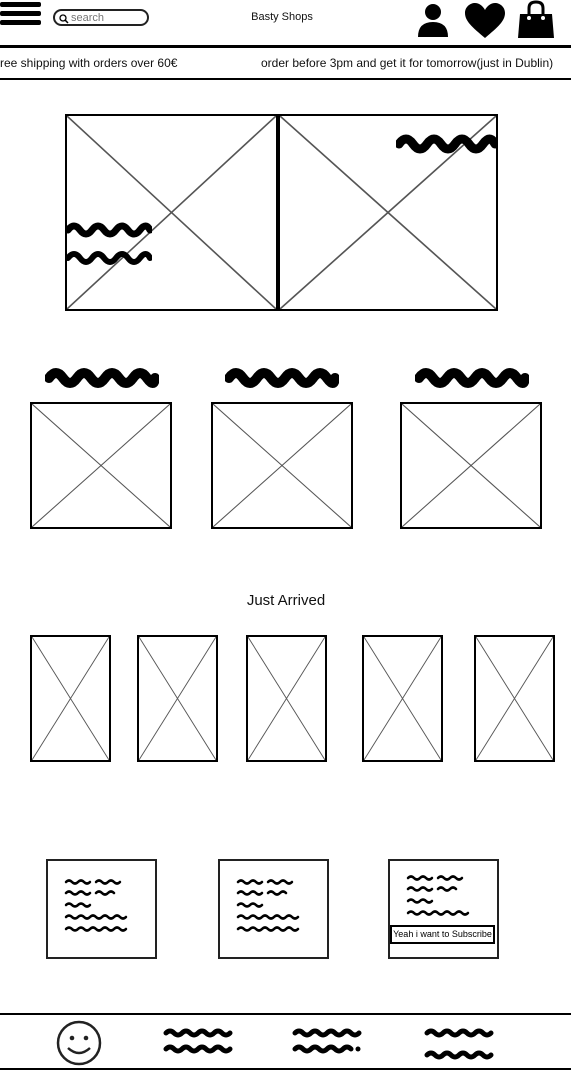 The image size is (571, 1074). I want to click on hero-image-right, so click(388, 212).